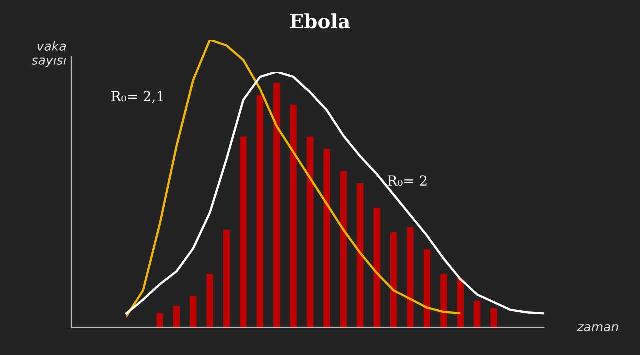 Image resolution: width=640 pixels, height=355 pixels. Describe the element at coordinates (407, 181) in the screenshot. I see `series-label: R₀= 2` at that location.